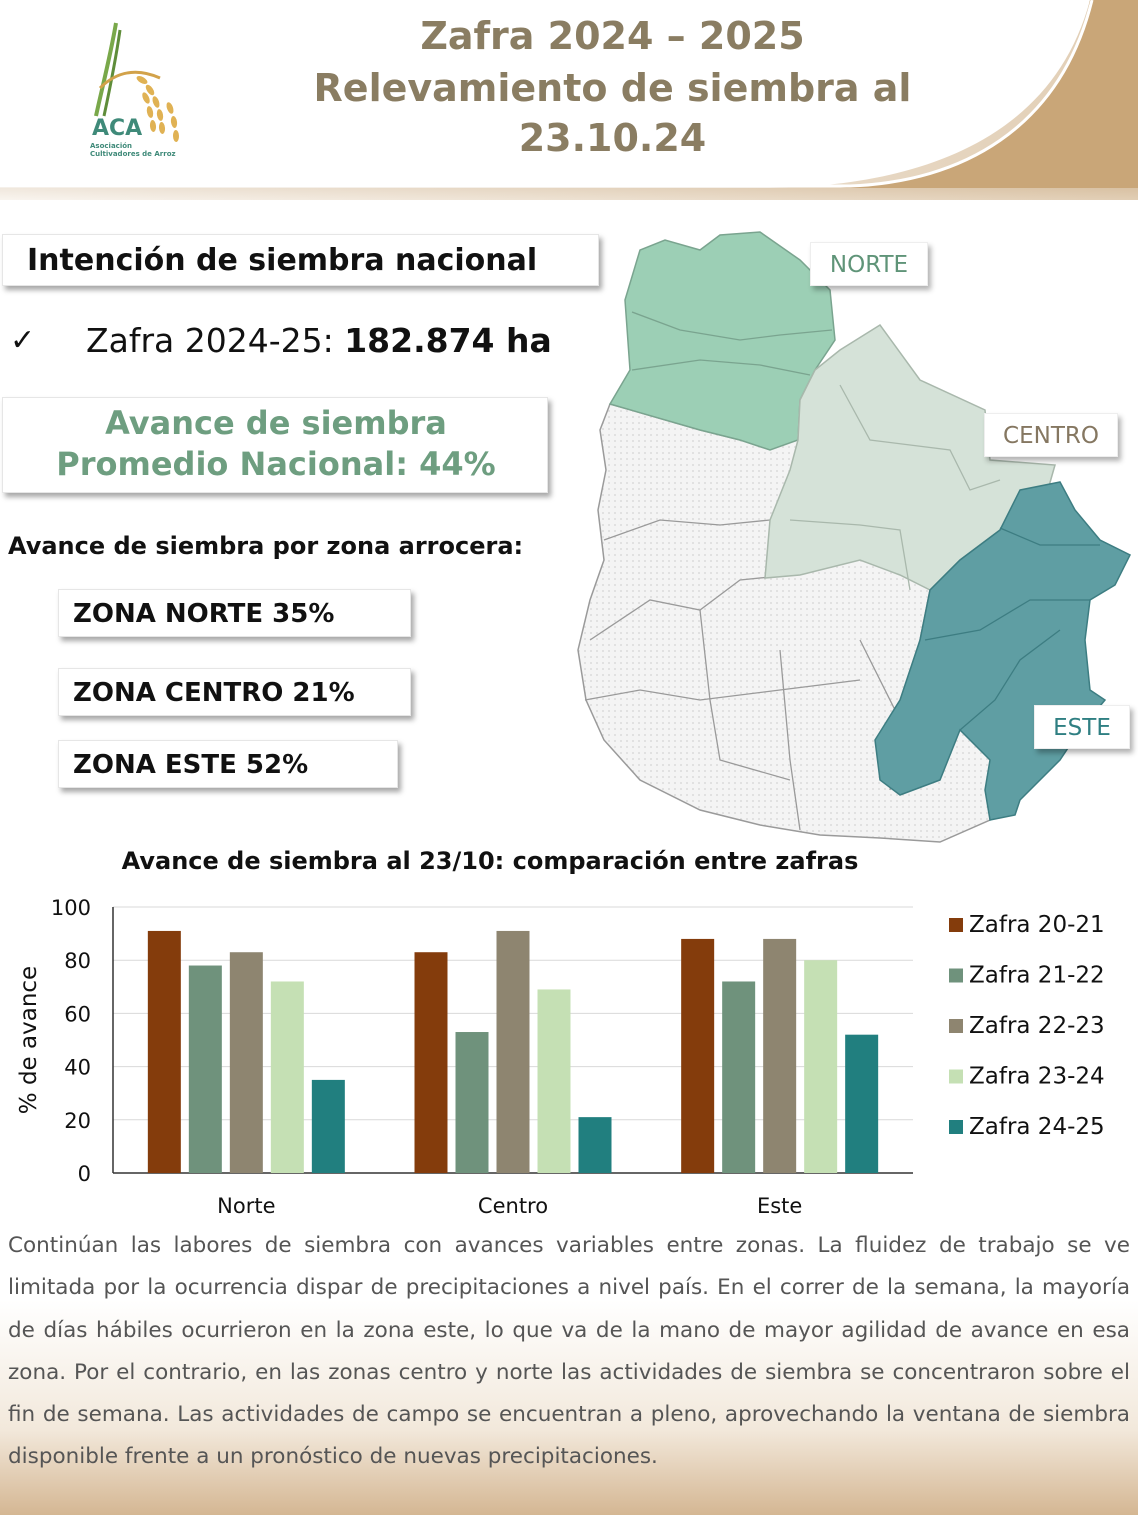  I want to click on legend-label: Zafra 23-24, so click(1037, 1077).